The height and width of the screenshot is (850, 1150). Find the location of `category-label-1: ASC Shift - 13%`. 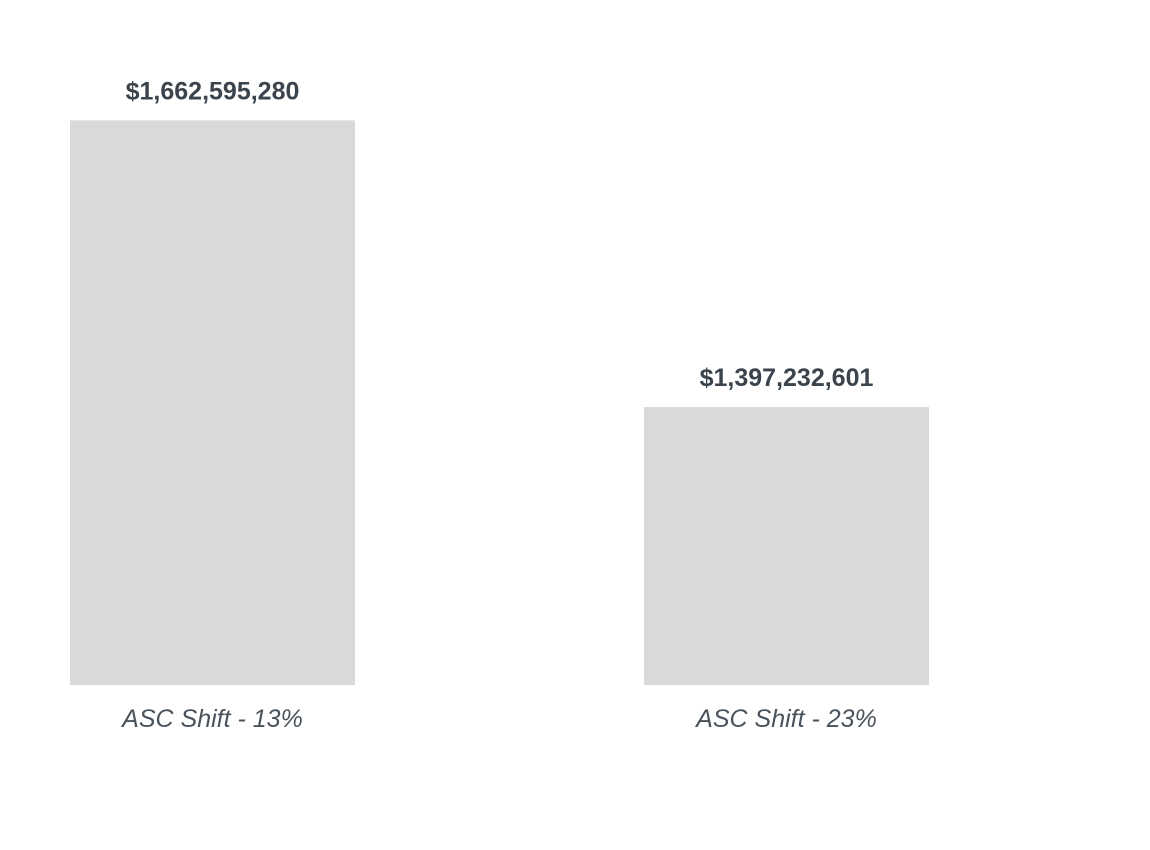

category-label-1: ASC Shift - 13% is located at coordinates (211, 719).